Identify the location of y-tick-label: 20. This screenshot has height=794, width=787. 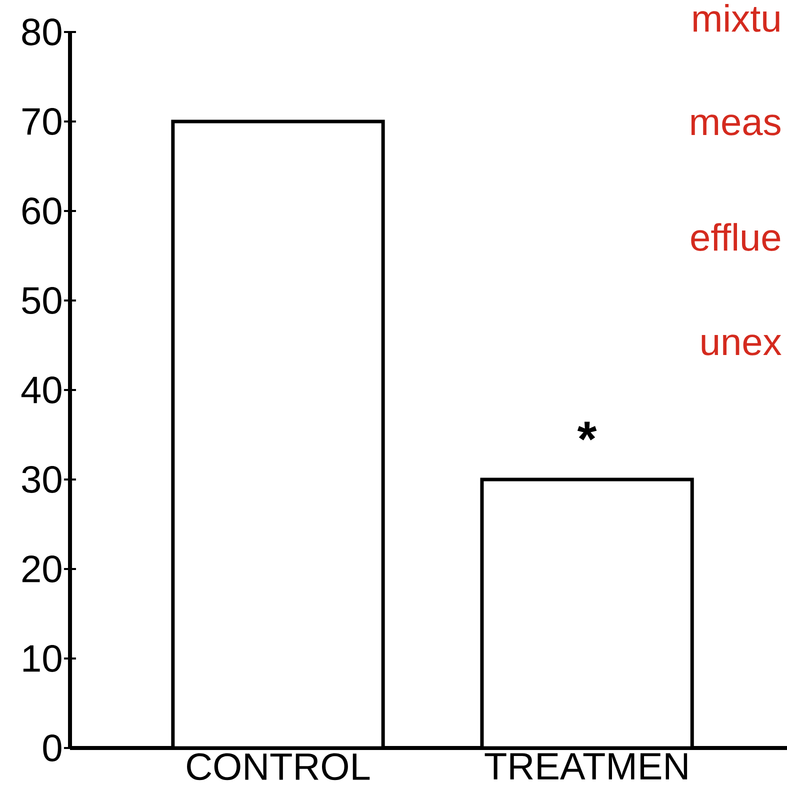
(42, 569).